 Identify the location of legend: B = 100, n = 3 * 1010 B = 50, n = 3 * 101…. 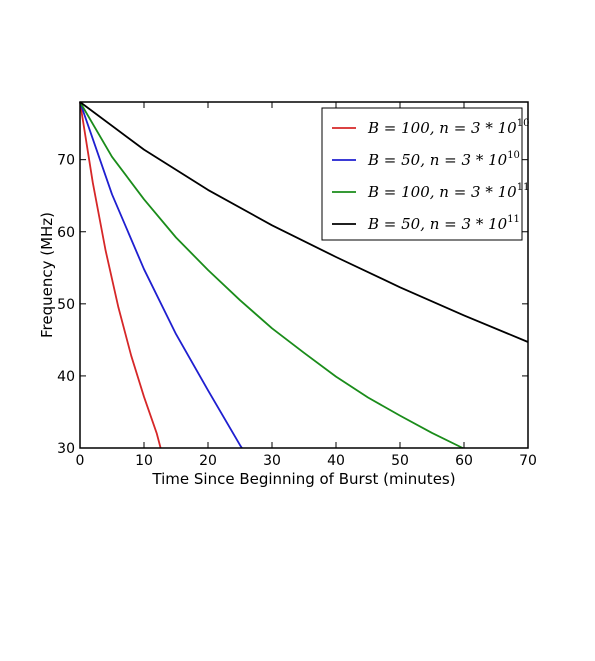
(425, 174).